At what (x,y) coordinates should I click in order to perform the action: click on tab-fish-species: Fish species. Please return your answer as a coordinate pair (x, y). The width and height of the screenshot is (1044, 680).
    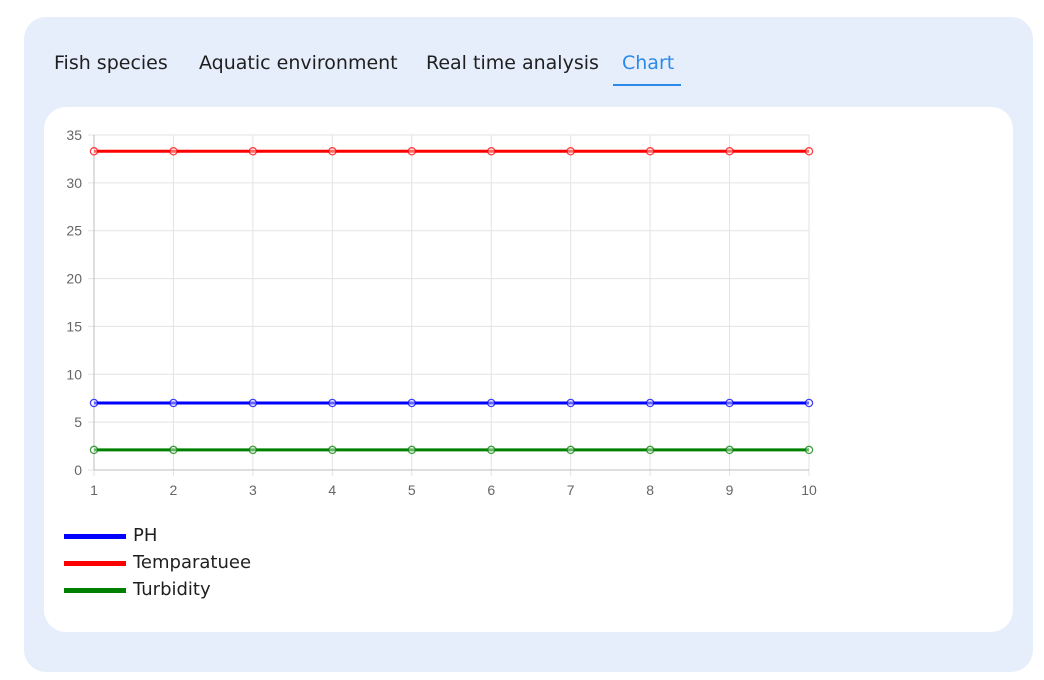
    Looking at the image, I should click on (111, 63).